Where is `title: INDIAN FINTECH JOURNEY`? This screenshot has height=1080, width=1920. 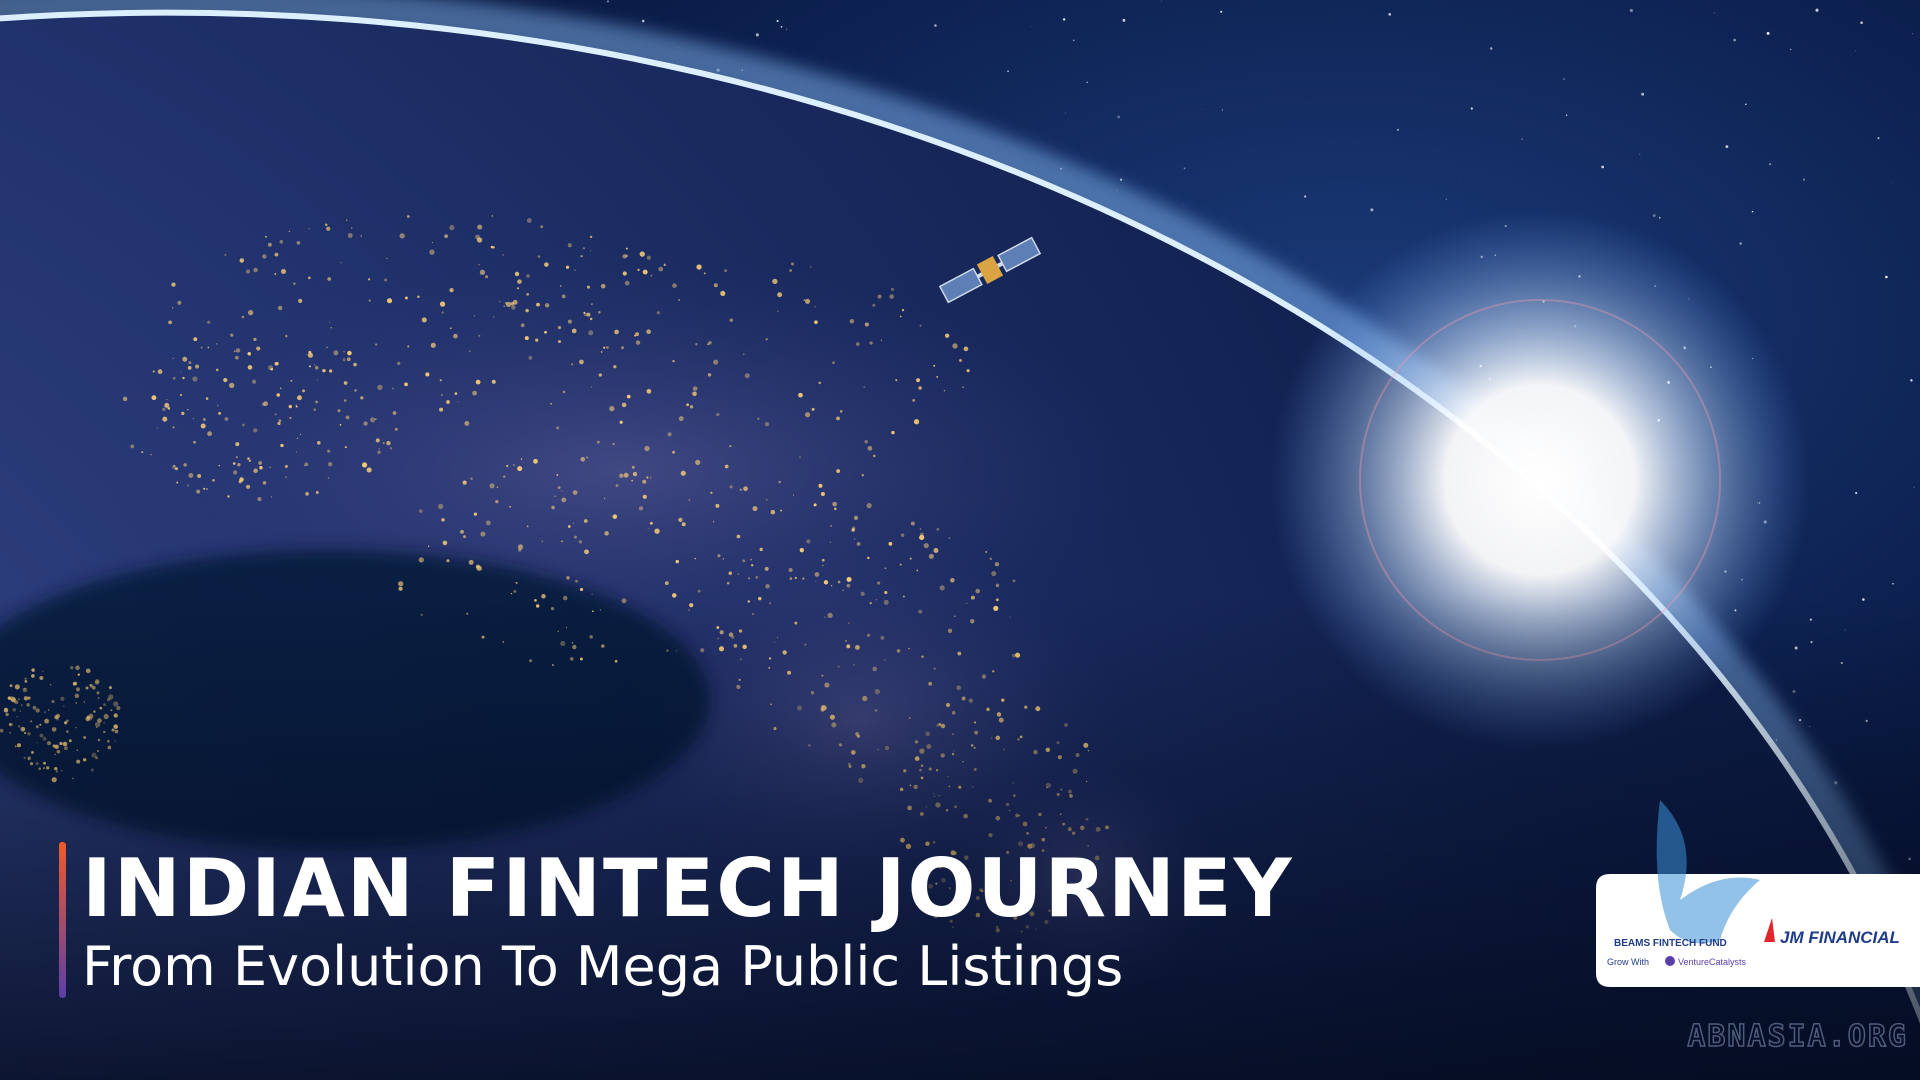 title: INDIAN FINTECH JOURNEY is located at coordinates (688, 888).